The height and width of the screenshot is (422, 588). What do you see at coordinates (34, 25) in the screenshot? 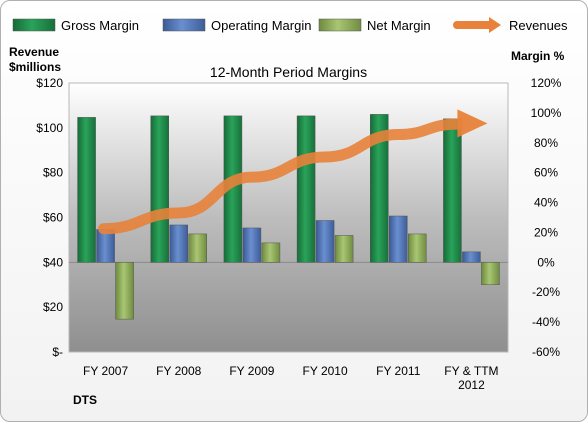
I see `legend-swatch-gross-margin` at bounding box center [34, 25].